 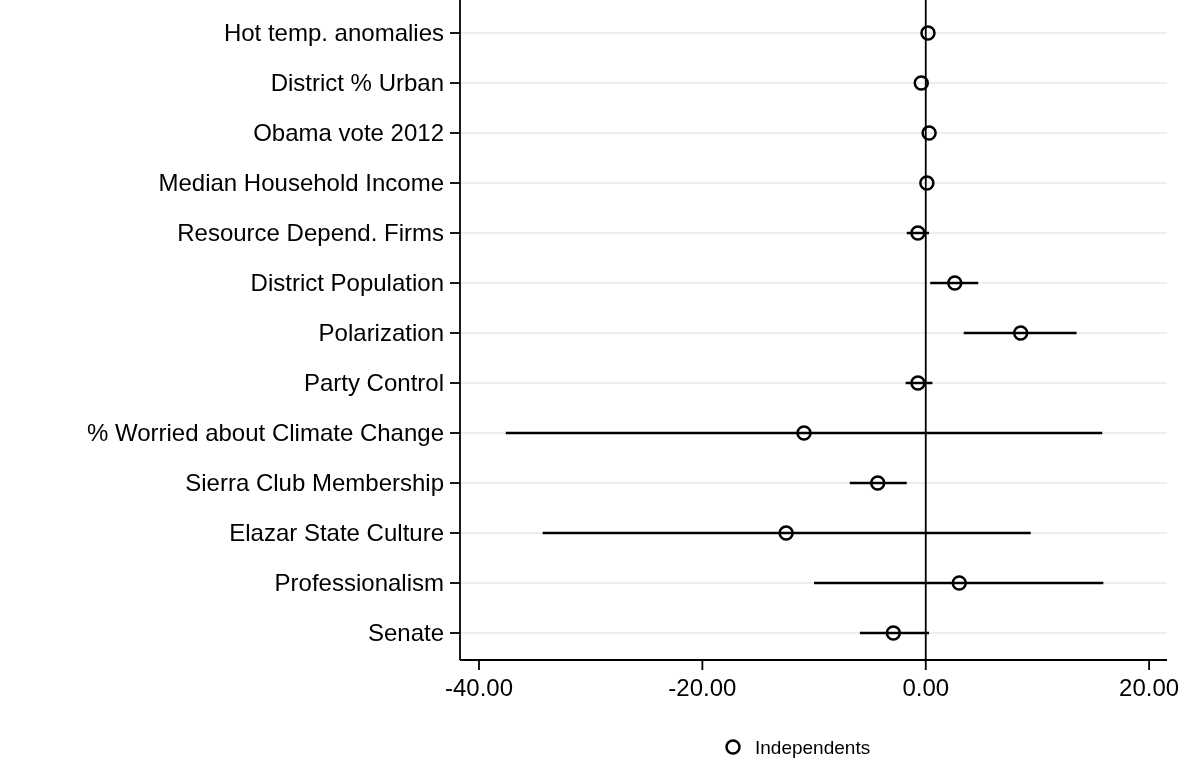 What do you see at coordinates (359, 583) in the screenshot?
I see `y-tick-label: Professionalism` at bounding box center [359, 583].